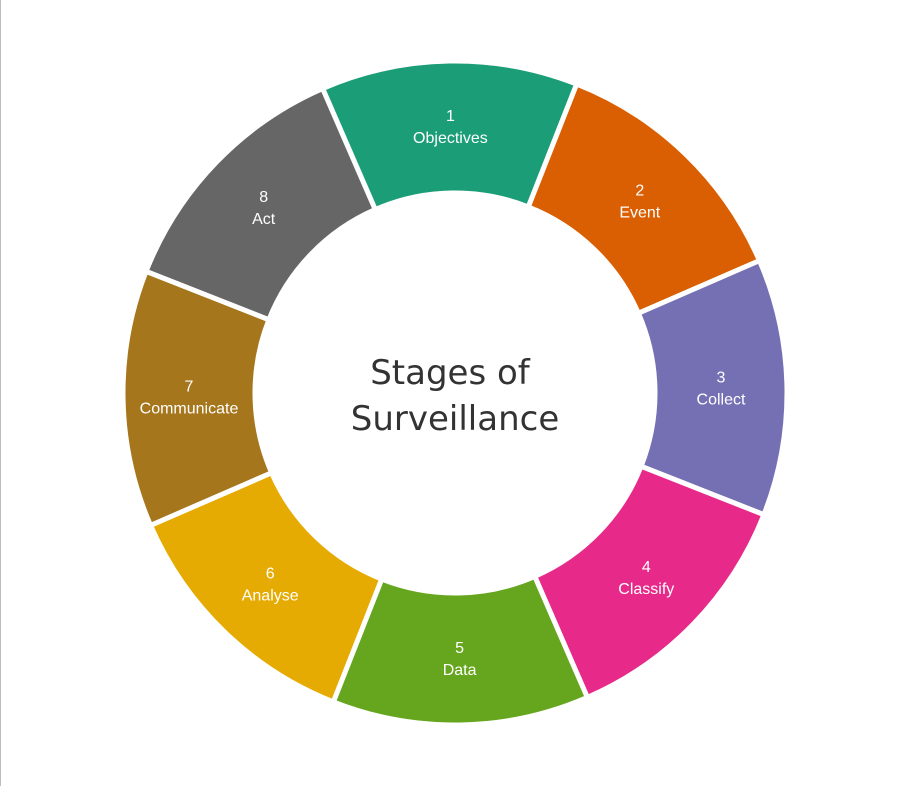  I want to click on segment-label-classify: Classify, so click(646, 589).